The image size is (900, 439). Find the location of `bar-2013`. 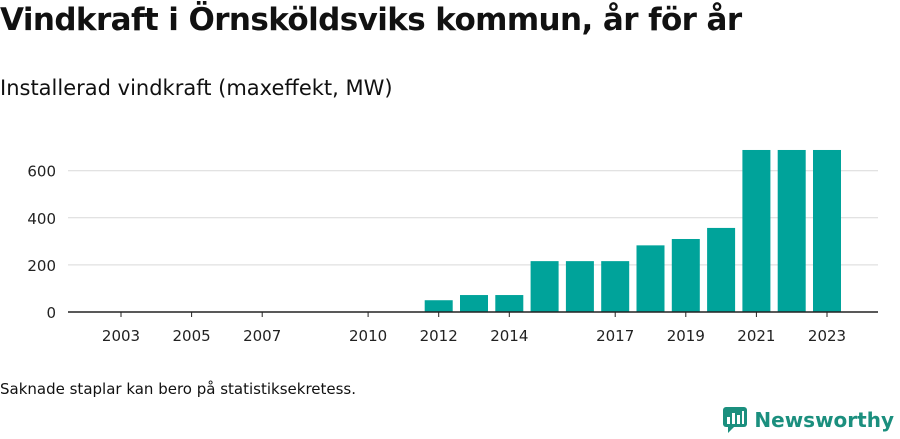

bar-2013 is located at coordinates (474, 303).